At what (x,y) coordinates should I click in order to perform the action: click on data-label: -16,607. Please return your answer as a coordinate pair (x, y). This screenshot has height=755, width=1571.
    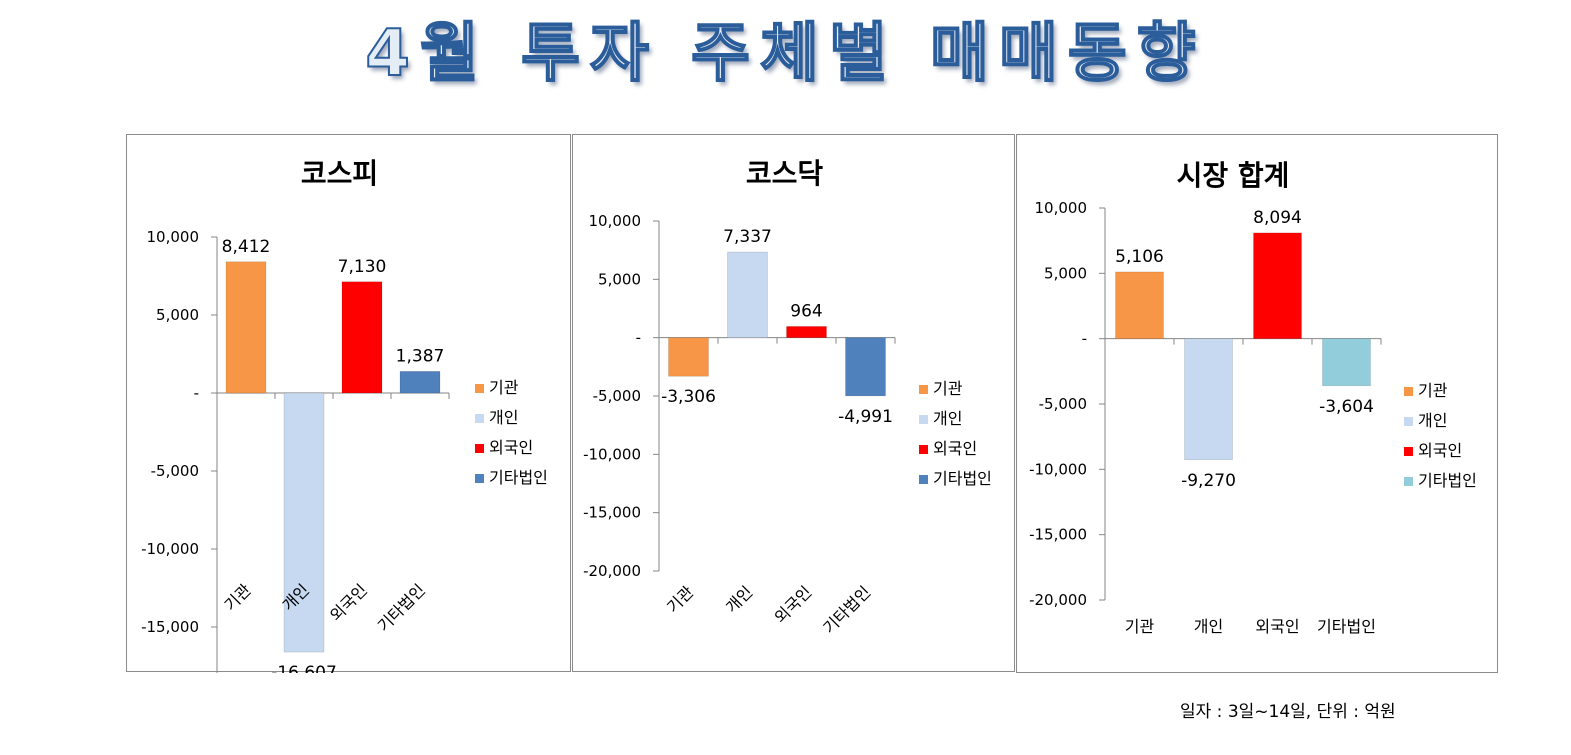
    Looking at the image, I should click on (304, 668).